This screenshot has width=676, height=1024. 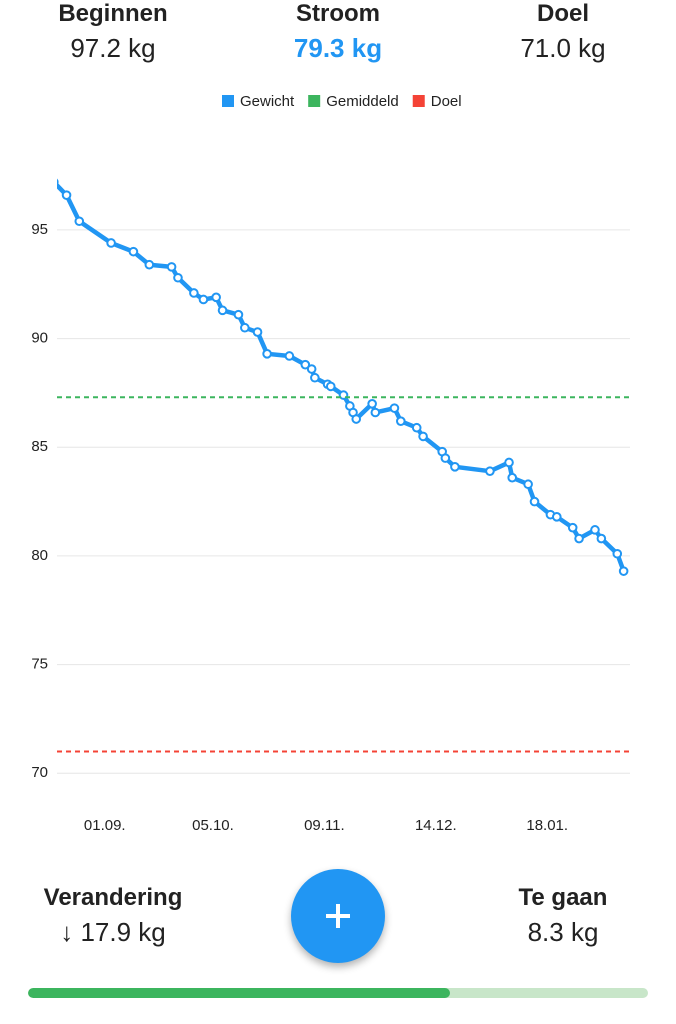 I want to click on stat-value: 71.0 kg, so click(x=563, y=48).